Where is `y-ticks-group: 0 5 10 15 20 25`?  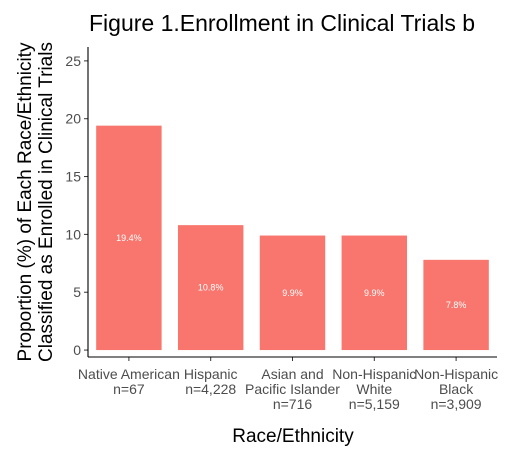 y-ticks-group: 0 5 10 15 20 25 is located at coordinates (76, 205).